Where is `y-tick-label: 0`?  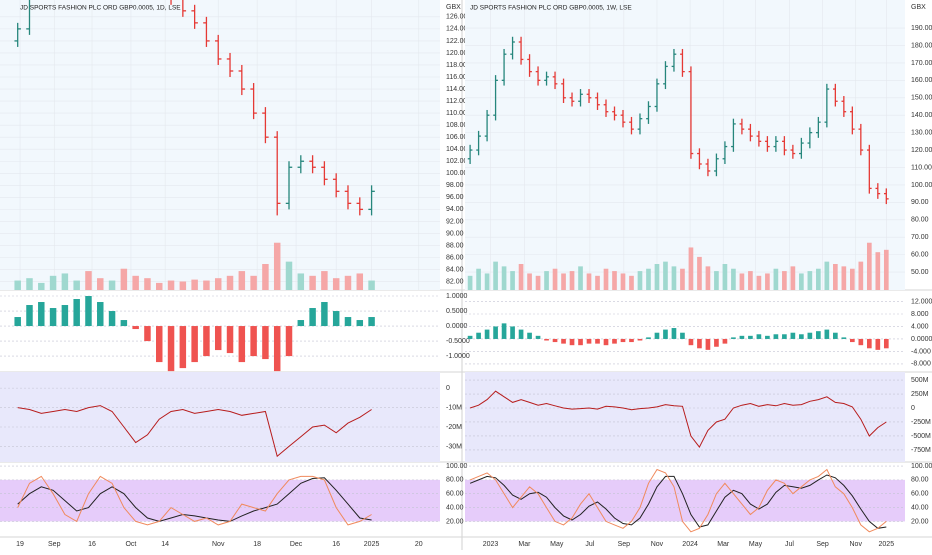
y-tick-label: 0 is located at coordinates (448, 388).